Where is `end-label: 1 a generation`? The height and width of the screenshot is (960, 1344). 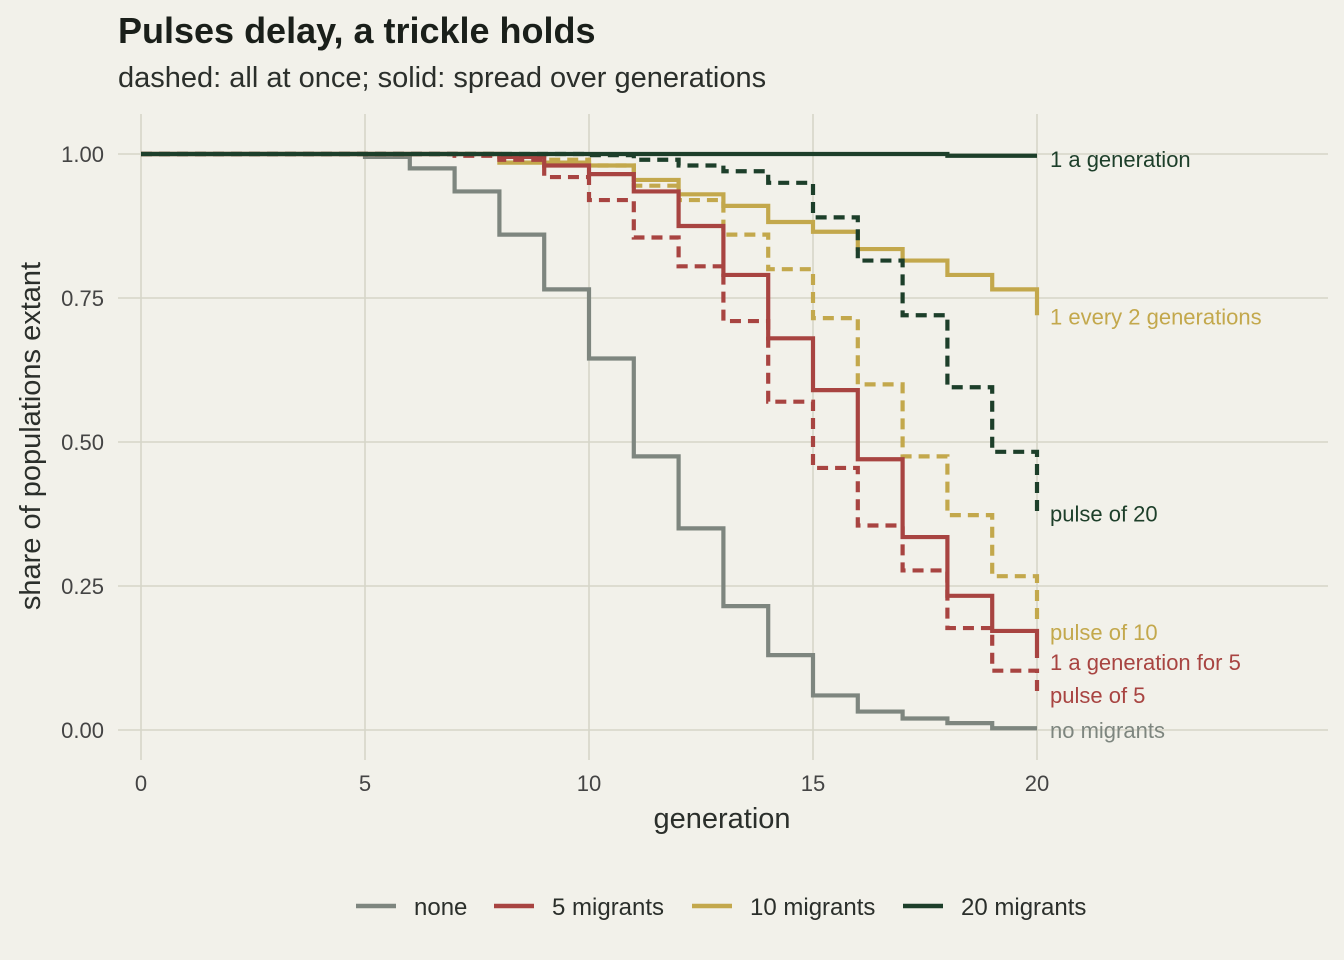
end-label: 1 a generation is located at coordinates (1120, 159).